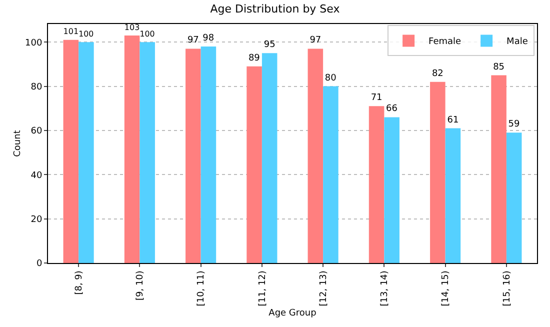 The height and width of the screenshot is (327, 550). Describe the element at coordinates (18, 143) in the screenshot. I see `y-axis-title: Count` at that location.